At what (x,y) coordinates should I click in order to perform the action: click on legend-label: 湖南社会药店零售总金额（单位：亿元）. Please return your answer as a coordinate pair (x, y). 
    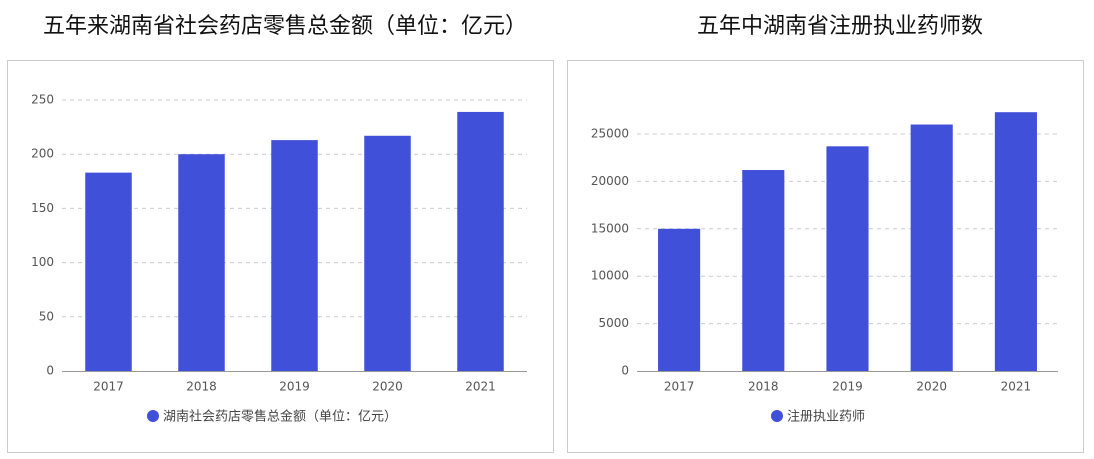
    Looking at the image, I should click on (280, 417).